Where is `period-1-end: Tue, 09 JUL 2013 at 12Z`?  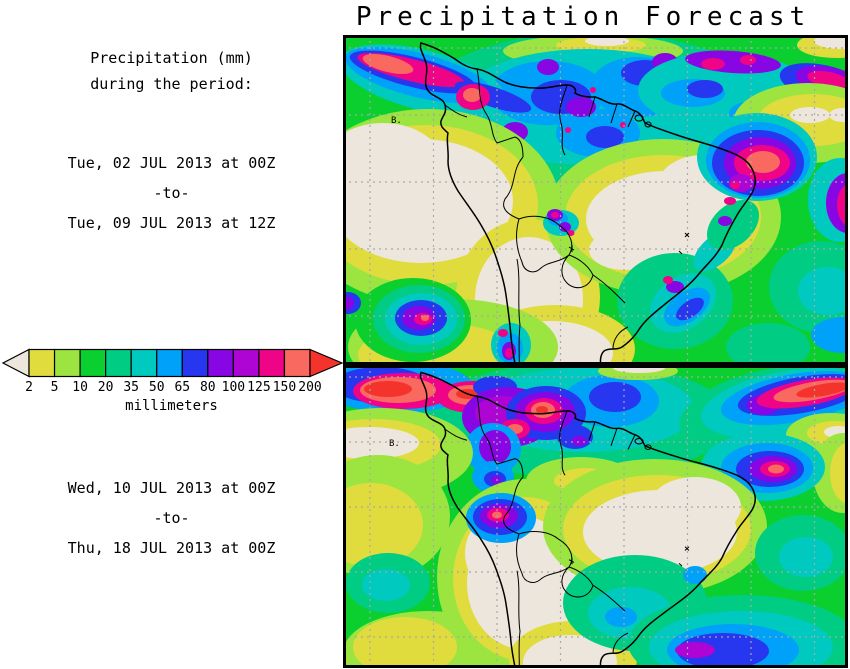
period-1-end: Tue, 09 JUL 2013 at 12Z is located at coordinates (171, 223).